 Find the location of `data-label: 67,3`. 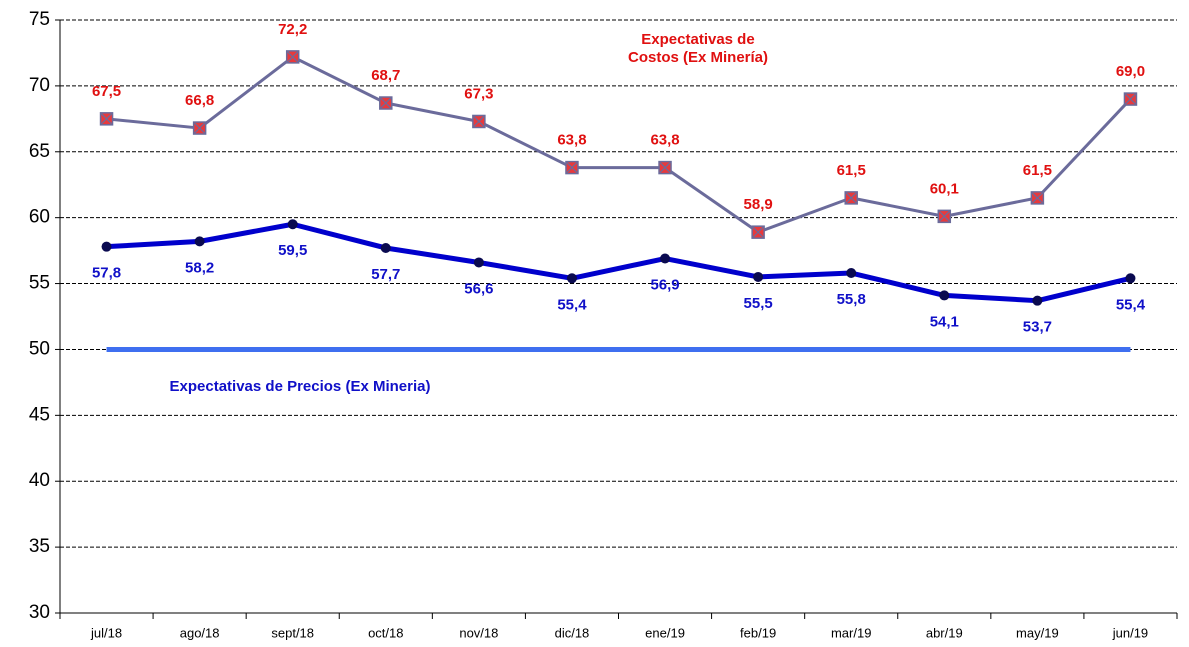

data-label: 67,3 is located at coordinates (478, 93).